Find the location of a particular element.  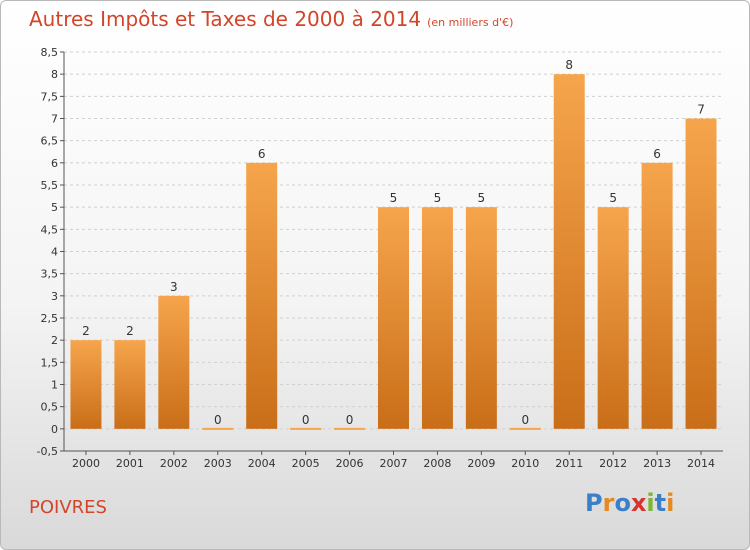

x-tick-label: 2009 is located at coordinates (481, 463).